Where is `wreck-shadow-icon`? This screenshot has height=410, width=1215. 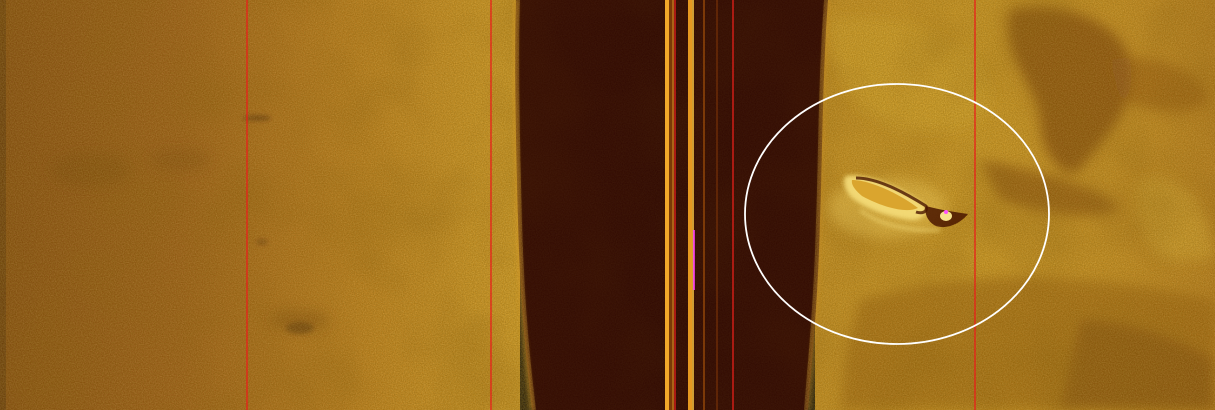 wreck-shadow-icon is located at coordinates (898, 206).